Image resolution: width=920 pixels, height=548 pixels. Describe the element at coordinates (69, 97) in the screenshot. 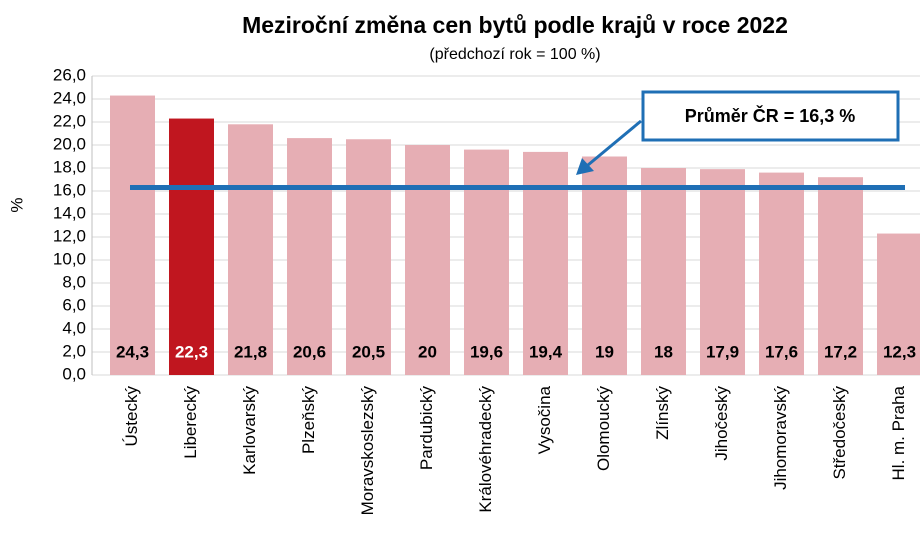

I see `y-tick-label: 24,0` at that location.